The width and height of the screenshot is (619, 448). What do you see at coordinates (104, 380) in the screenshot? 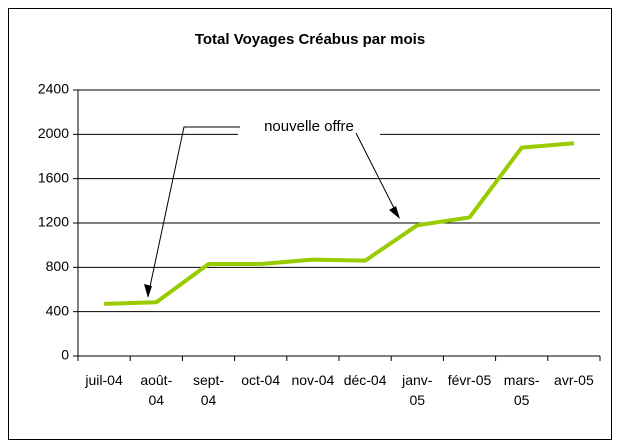
I see `x-tick-label: juil-04` at bounding box center [104, 380].